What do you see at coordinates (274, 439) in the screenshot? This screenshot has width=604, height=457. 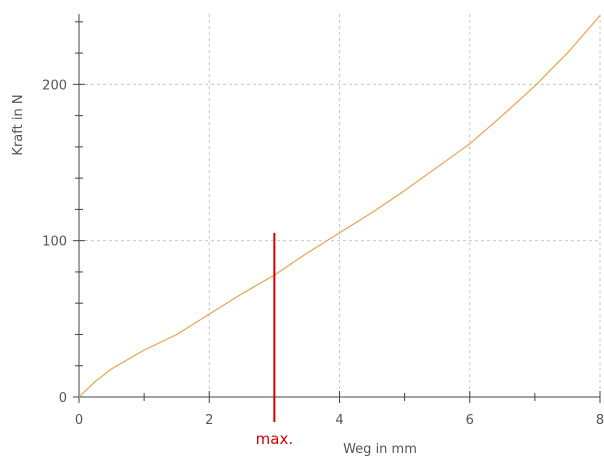 I see `max-marker-label: max.` at bounding box center [274, 439].